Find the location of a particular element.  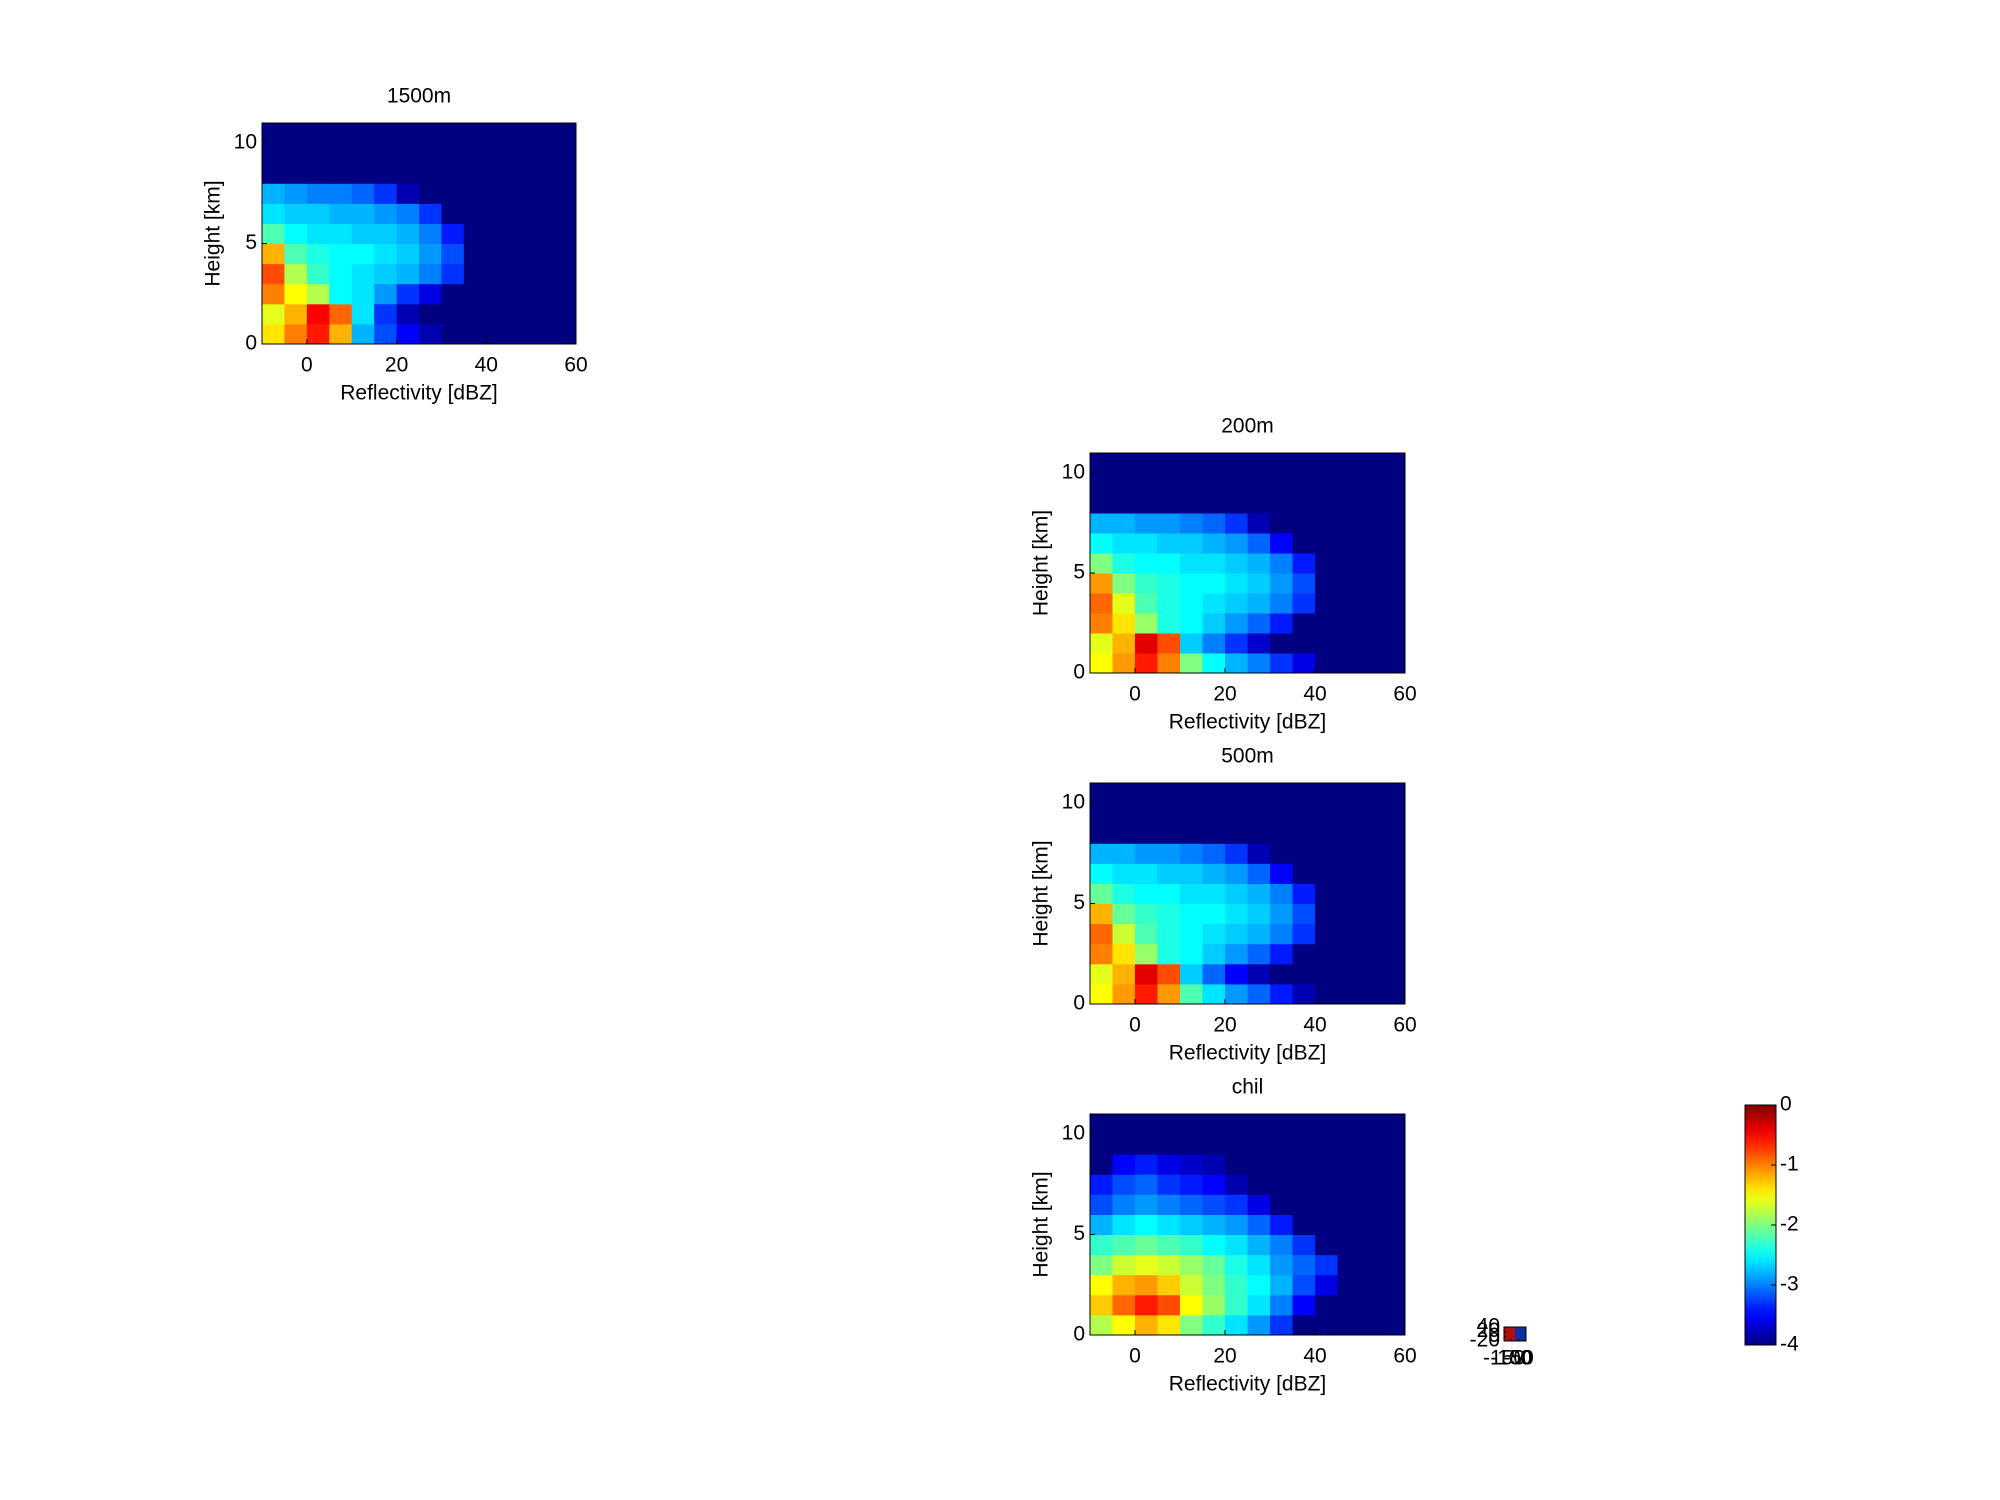

mini-frame is located at coordinates (1515, 1334).